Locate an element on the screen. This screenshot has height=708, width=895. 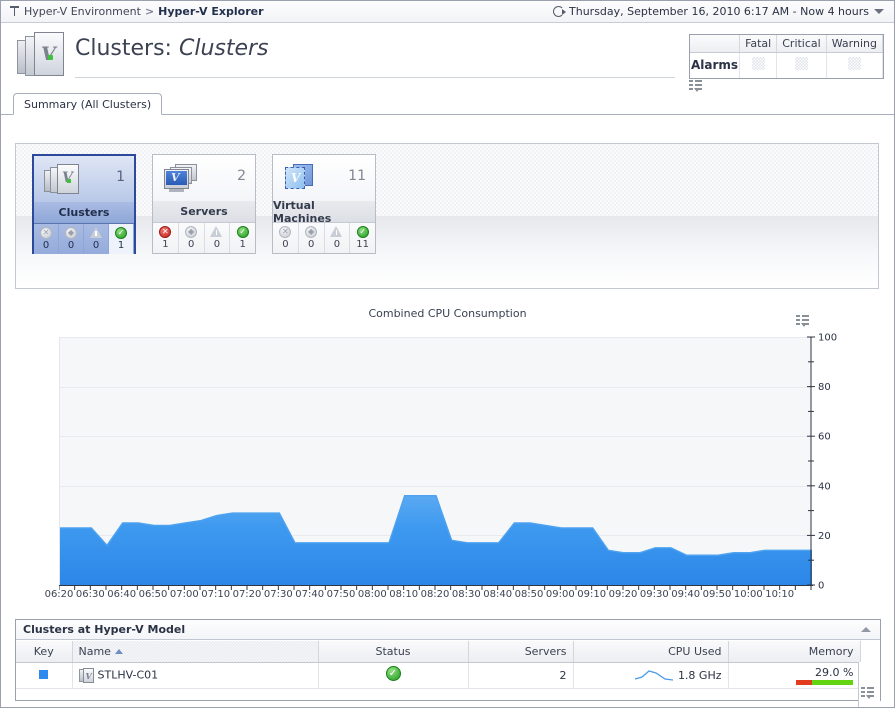
cell-status is located at coordinates (393, 675).